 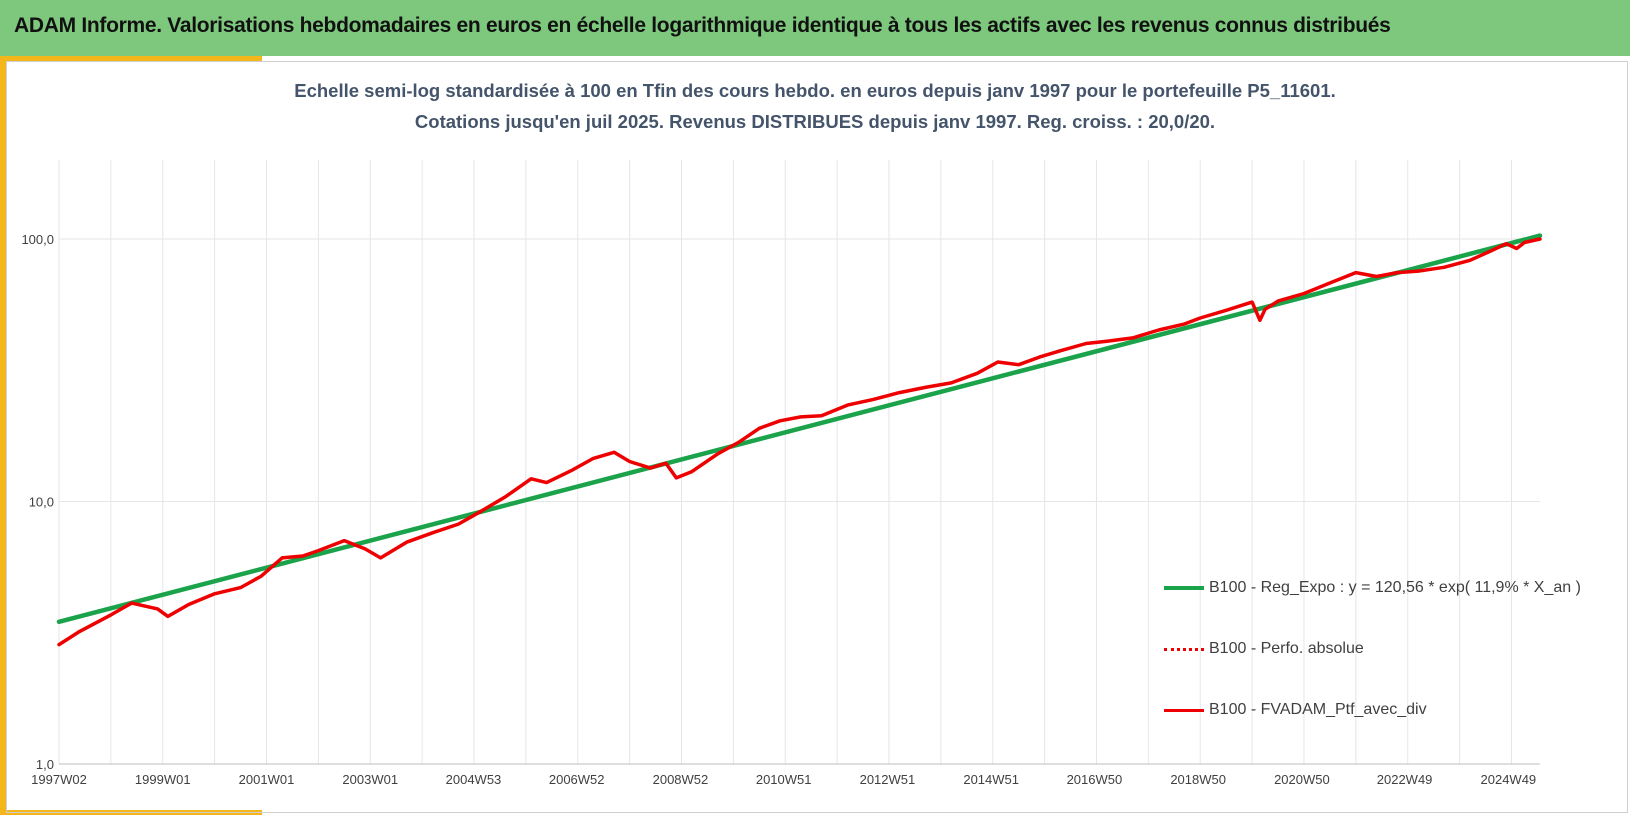 What do you see at coordinates (1318, 709) in the screenshot?
I see `legend-label-portfolio: B100 - FVADAM_Ptf_avec_div` at bounding box center [1318, 709].